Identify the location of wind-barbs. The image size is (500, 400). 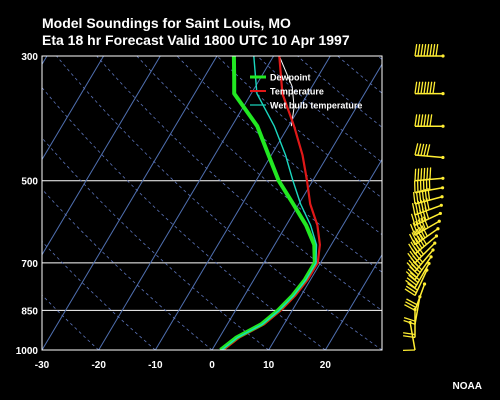
(423, 198).